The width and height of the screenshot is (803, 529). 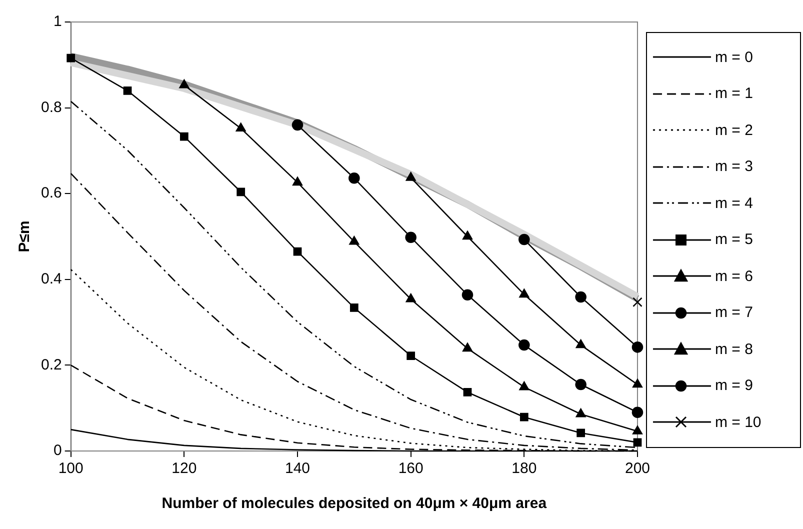 I want to click on y-tick-label: 0, so click(x=58, y=451).